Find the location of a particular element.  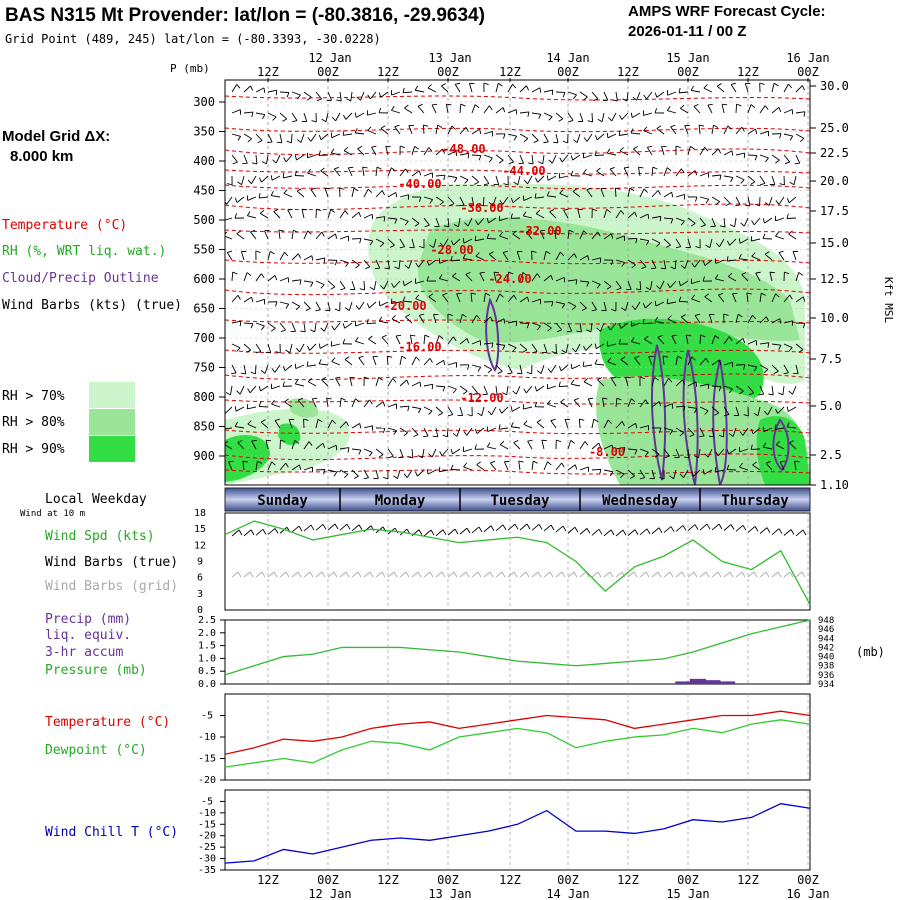

temp-ytick-label-0: -5 is located at coordinates (207, 716).